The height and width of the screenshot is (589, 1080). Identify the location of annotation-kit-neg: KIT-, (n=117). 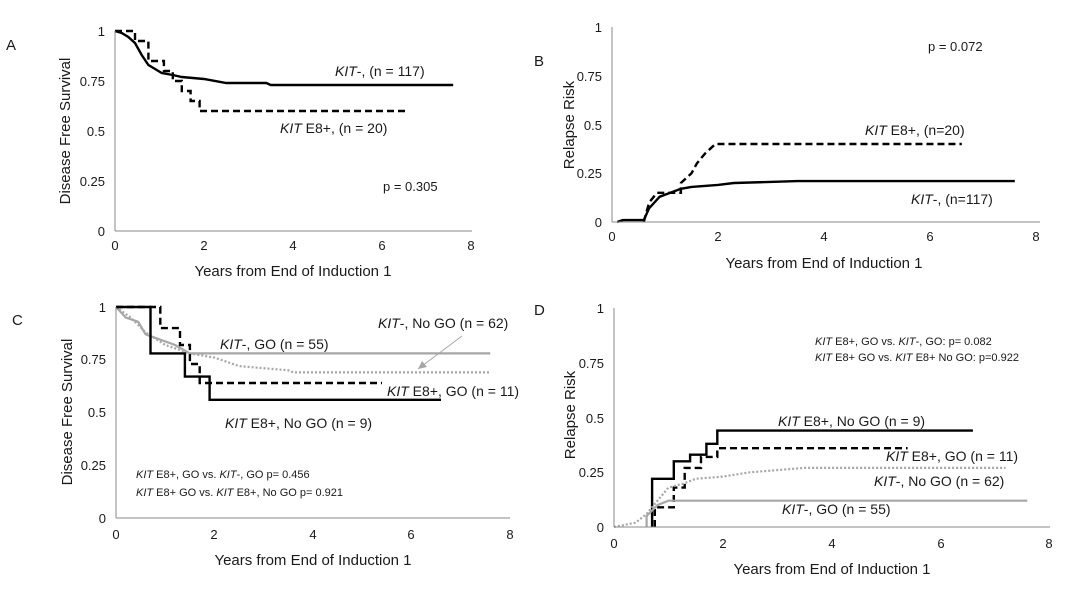
(952, 199).